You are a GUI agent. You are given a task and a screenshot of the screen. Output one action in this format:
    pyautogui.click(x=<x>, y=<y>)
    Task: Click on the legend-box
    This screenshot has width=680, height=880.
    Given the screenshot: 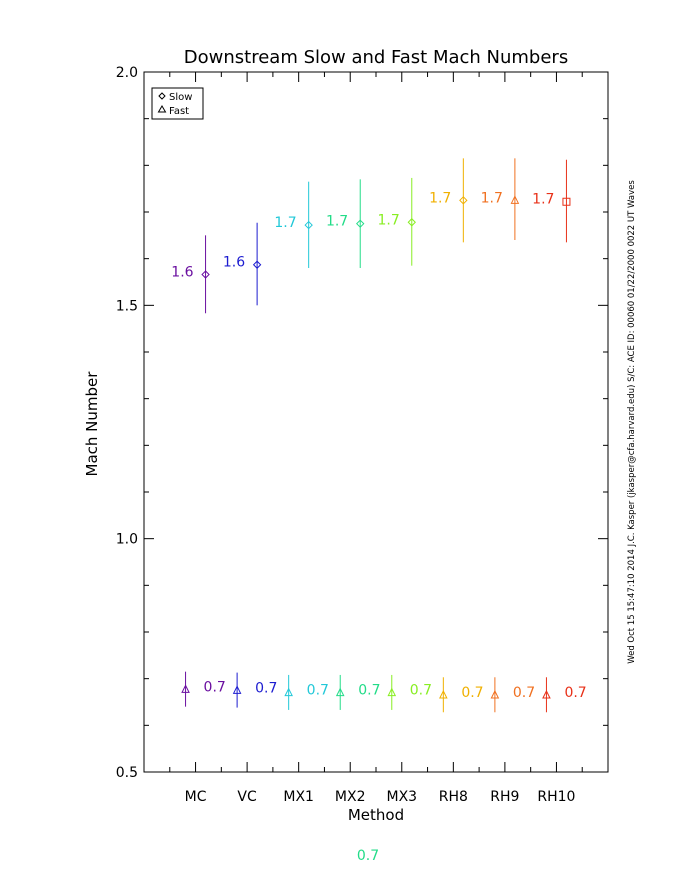 What is the action you would take?
    pyautogui.click(x=177, y=103)
    